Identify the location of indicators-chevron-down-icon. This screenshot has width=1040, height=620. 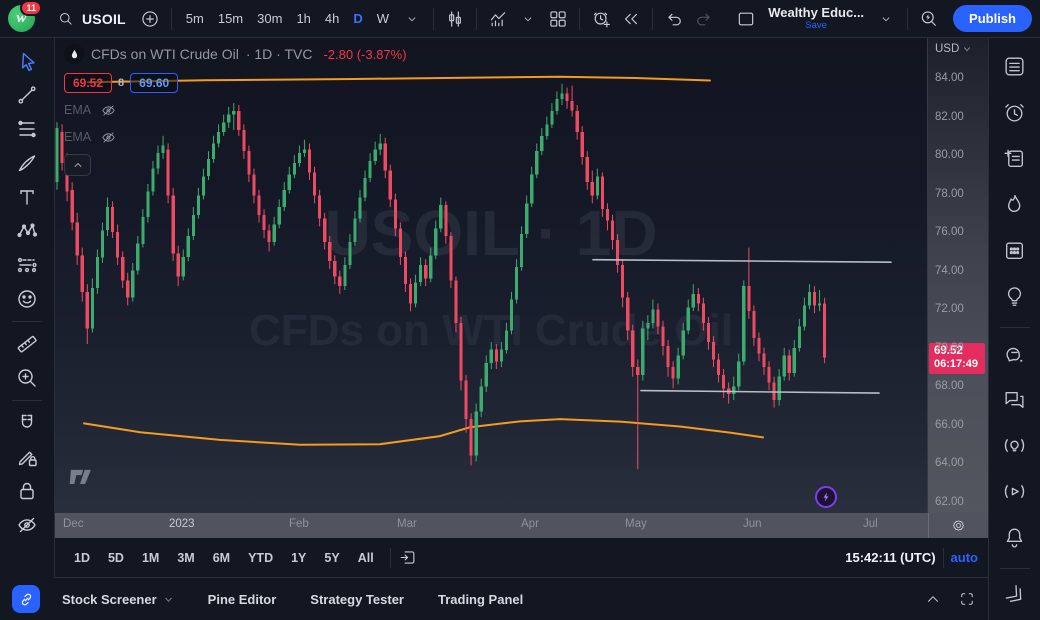
(528, 19).